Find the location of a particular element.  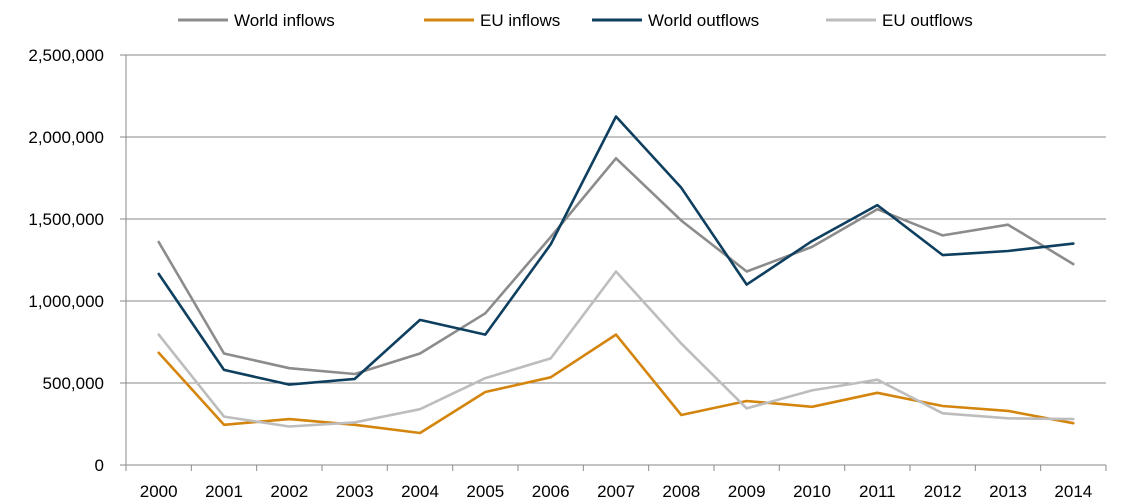

x-tick-label: 2013 is located at coordinates (1008, 491).